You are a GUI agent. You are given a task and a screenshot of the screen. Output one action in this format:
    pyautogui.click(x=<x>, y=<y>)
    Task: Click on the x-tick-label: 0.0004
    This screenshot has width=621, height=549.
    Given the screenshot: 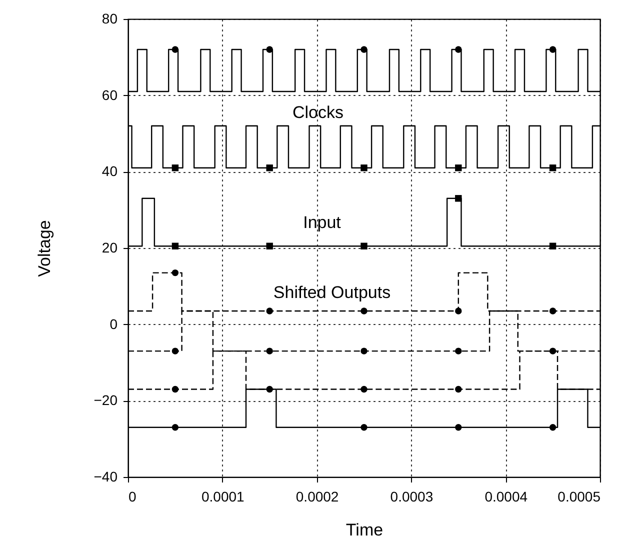 What is the action you would take?
    pyautogui.click(x=506, y=496)
    